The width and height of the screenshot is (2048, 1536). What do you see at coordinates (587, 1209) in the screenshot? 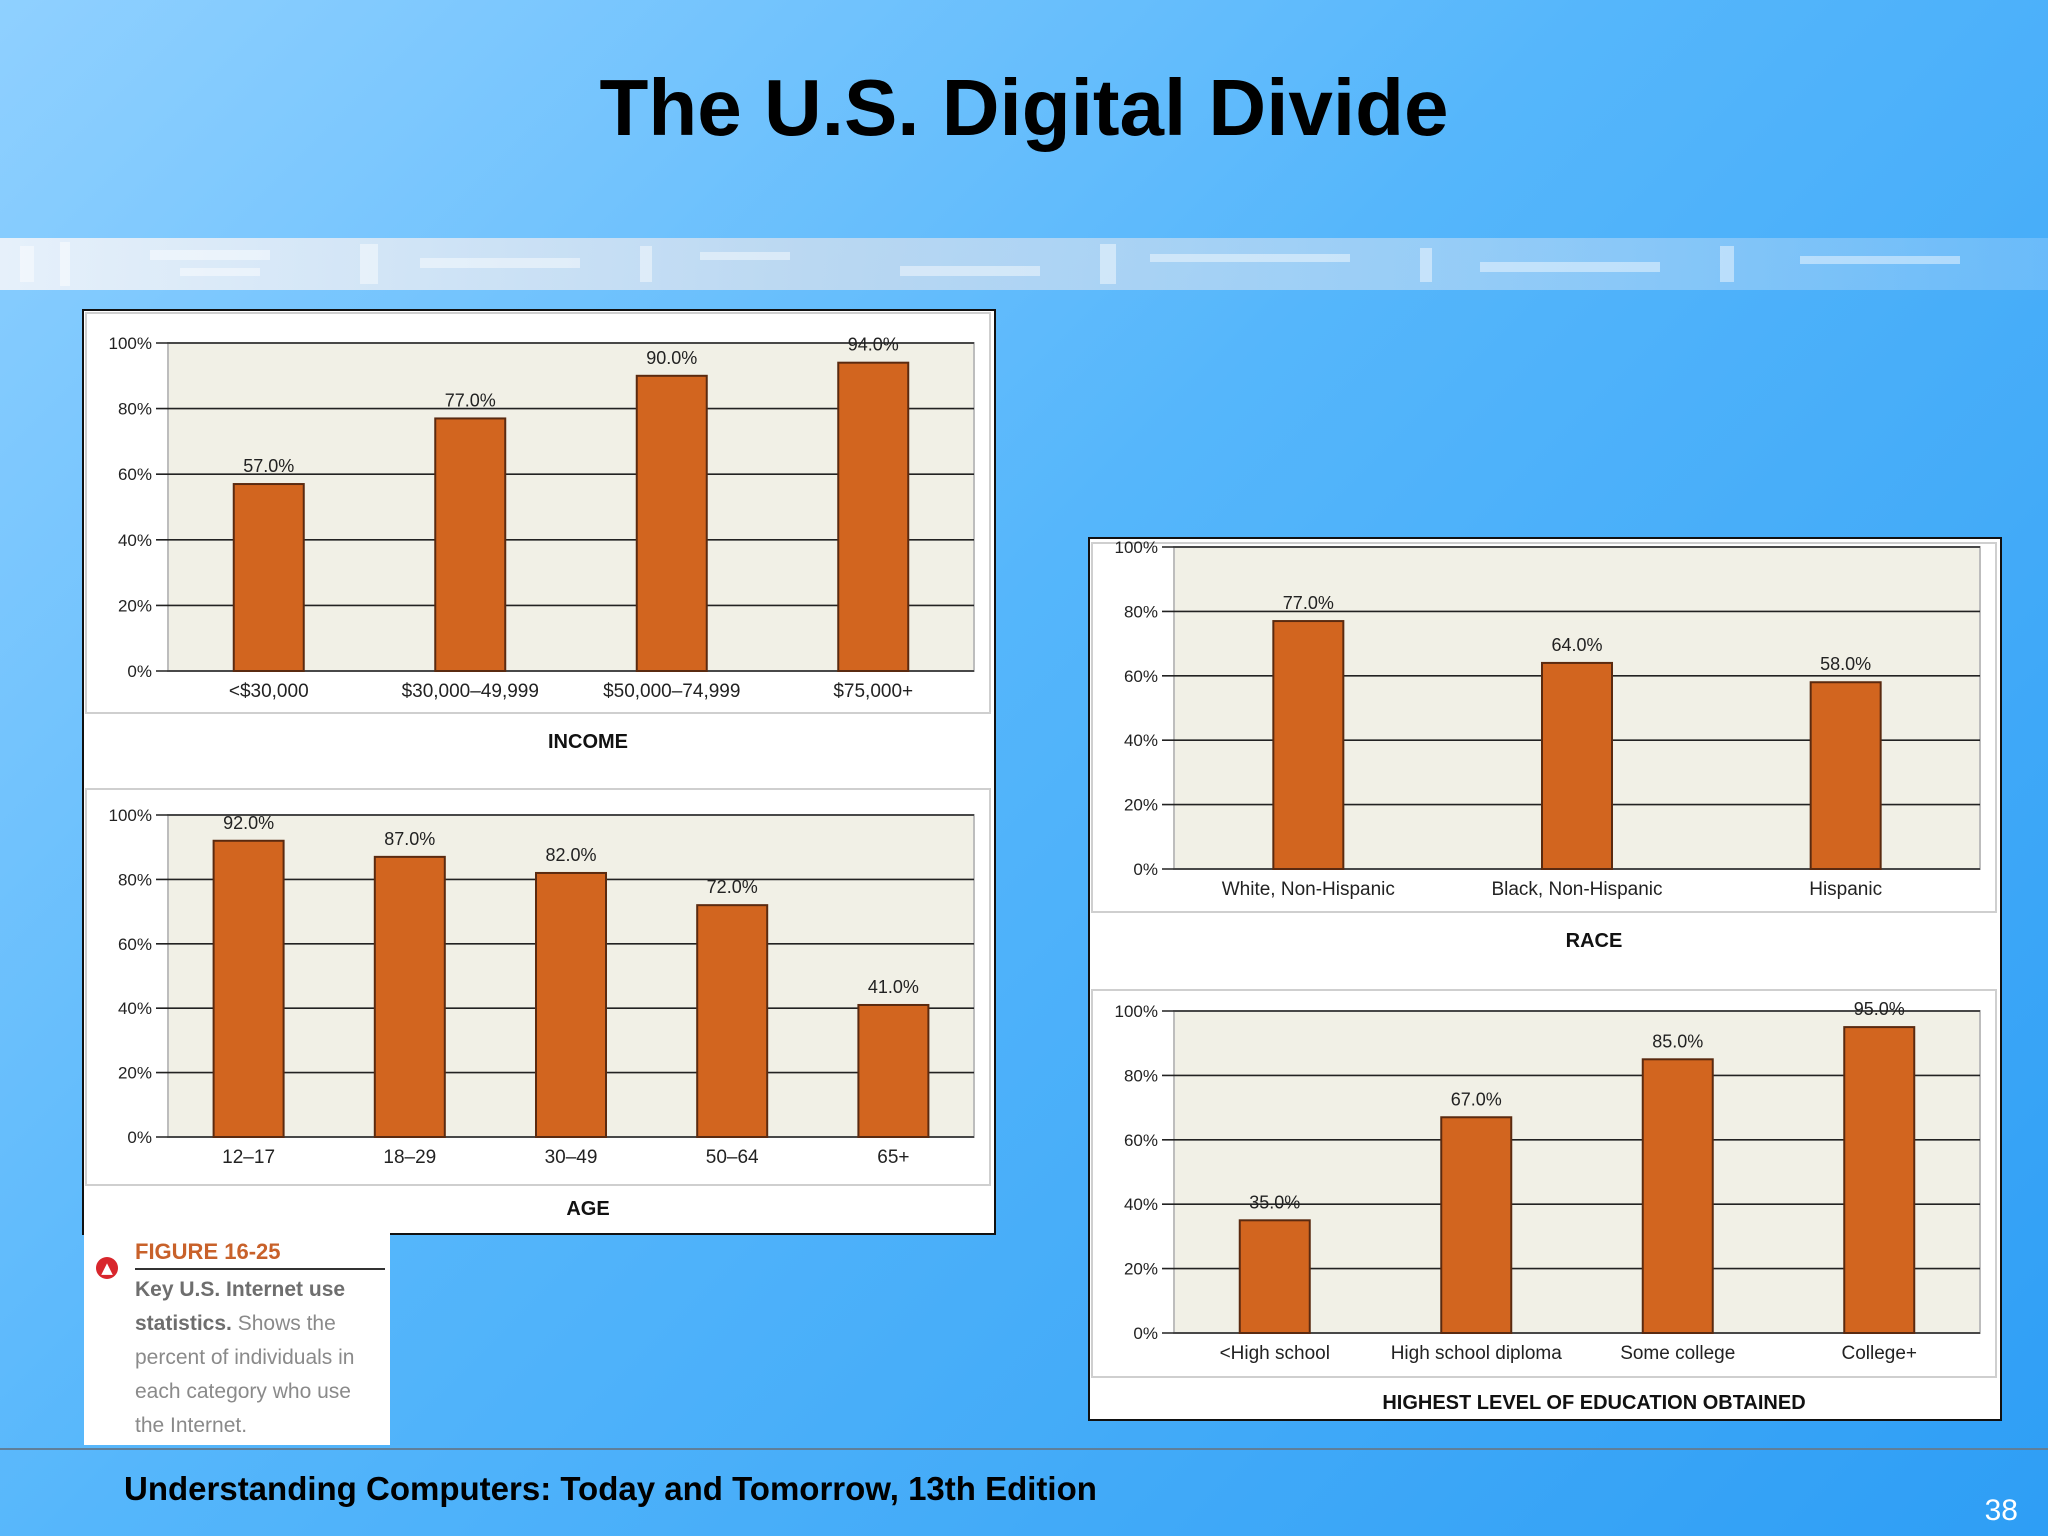
I see `x-axis-label: AGE` at bounding box center [587, 1209].